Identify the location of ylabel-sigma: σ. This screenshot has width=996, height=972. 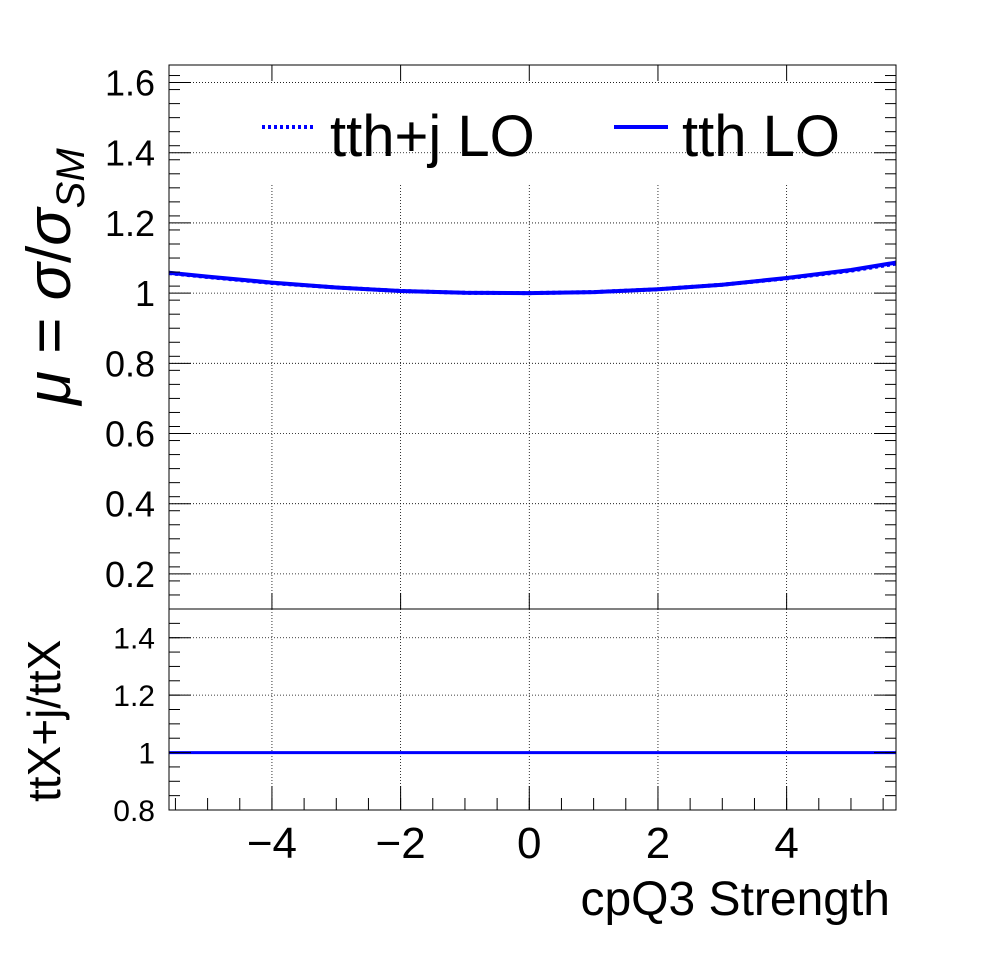
(49, 280).